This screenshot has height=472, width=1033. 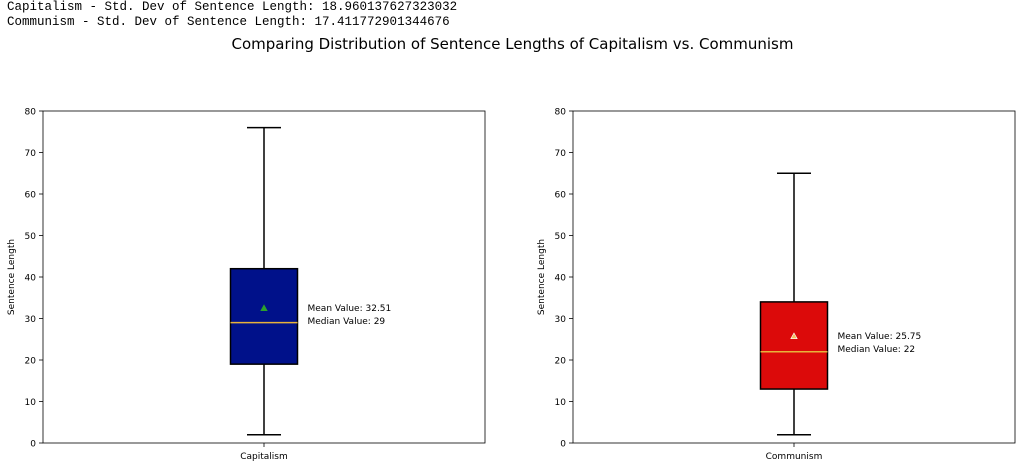 What do you see at coordinates (561, 279) in the screenshot?
I see `communism-ytick-label-40: 40` at bounding box center [561, 279].